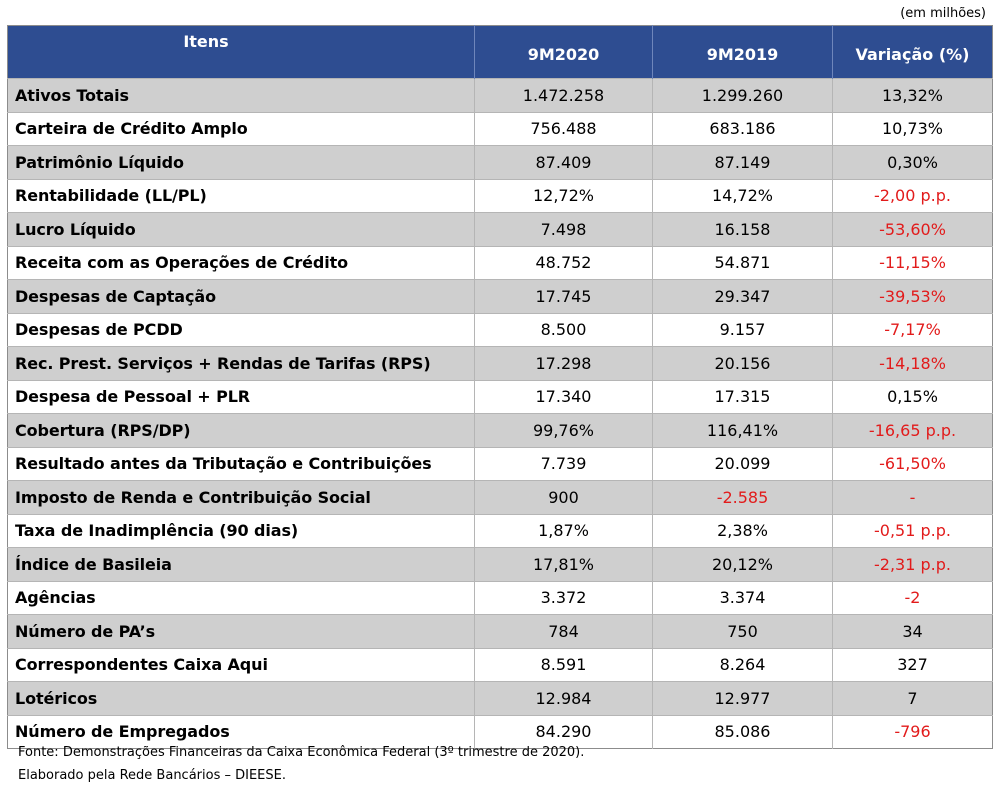 The height and width of the screenshot is (787, 1000). I want to click on row-value-9m2019: 1.299.260, so click(742, 95).